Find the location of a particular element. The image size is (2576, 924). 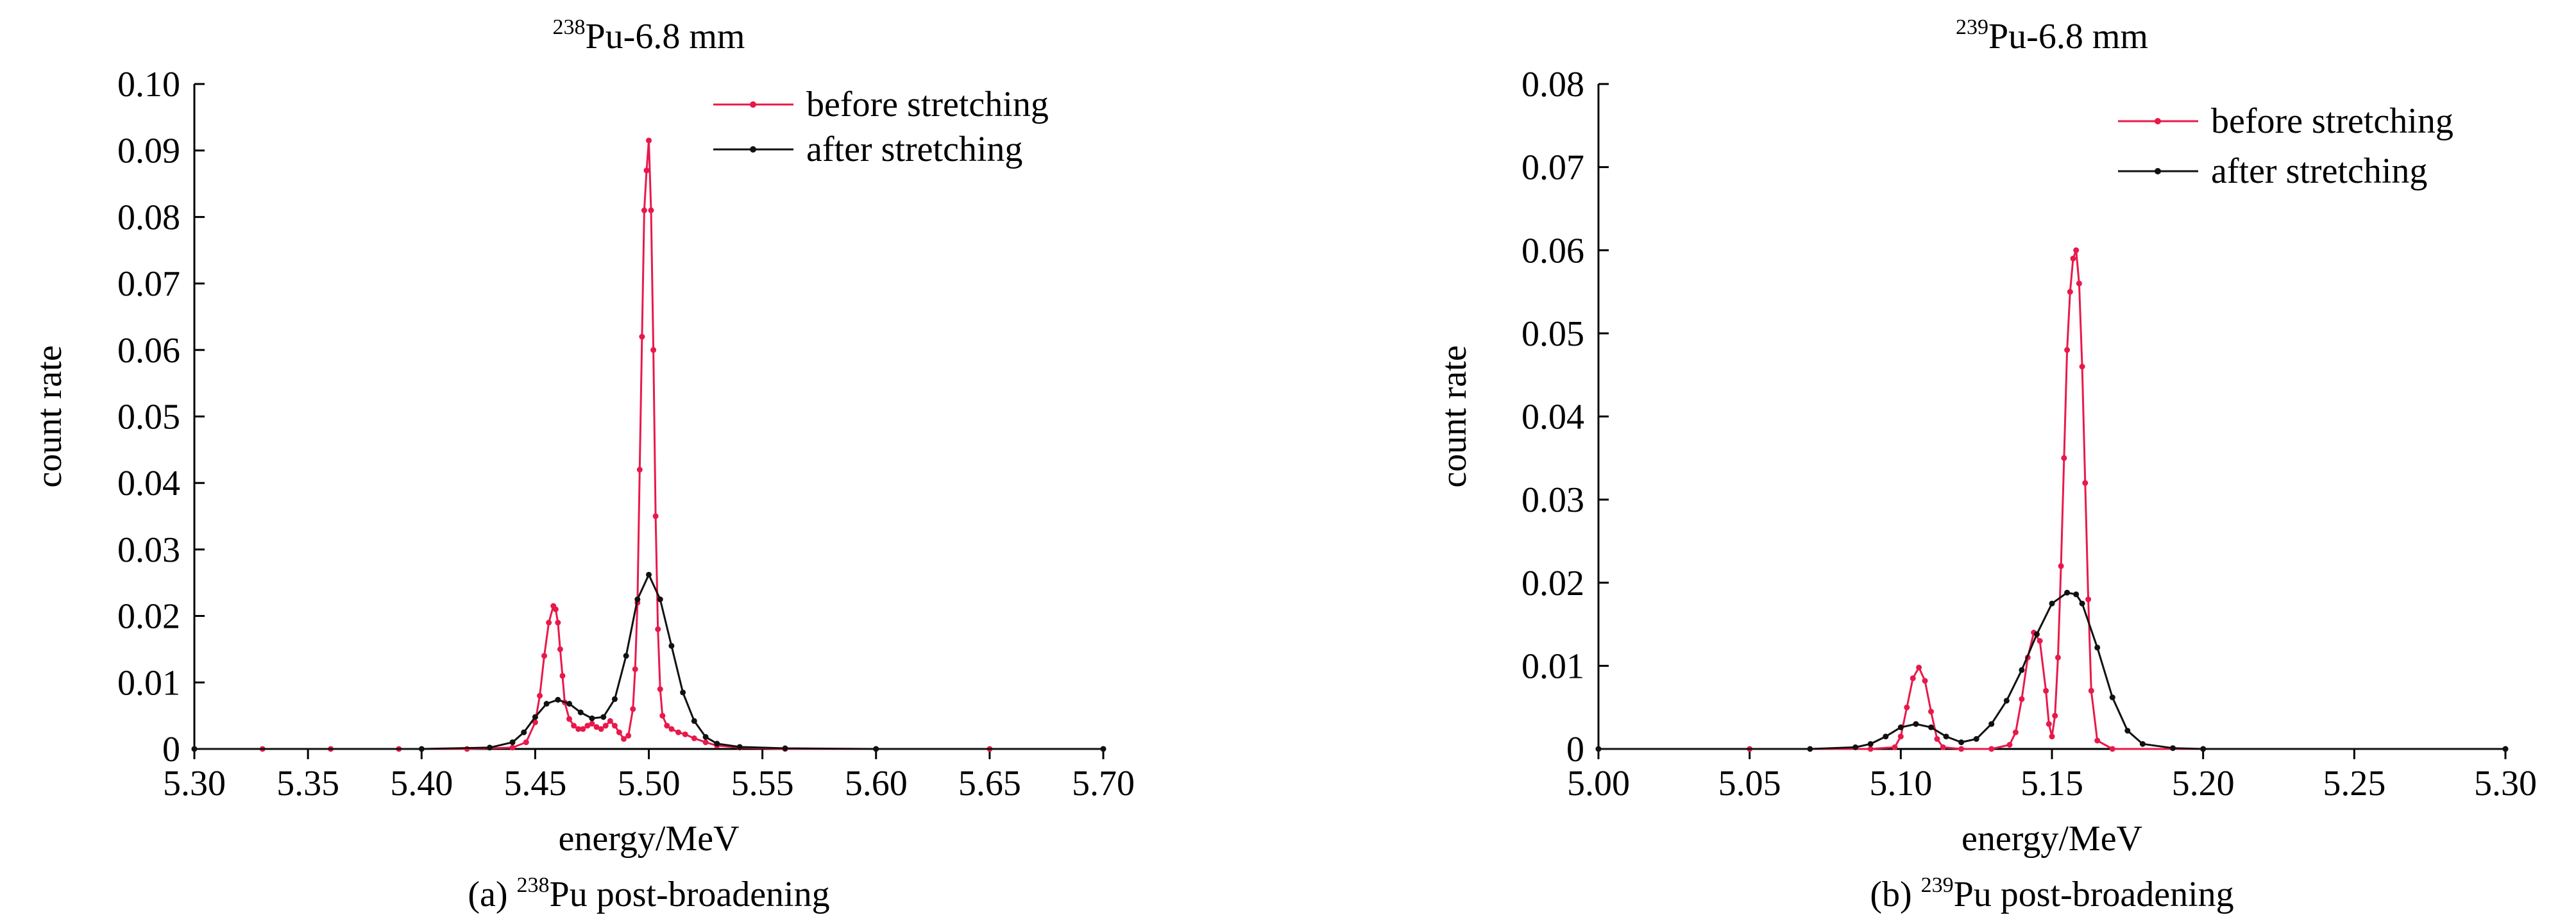

chart-title: 238Pu-6.8 mm is located at coordinates (649, 35).